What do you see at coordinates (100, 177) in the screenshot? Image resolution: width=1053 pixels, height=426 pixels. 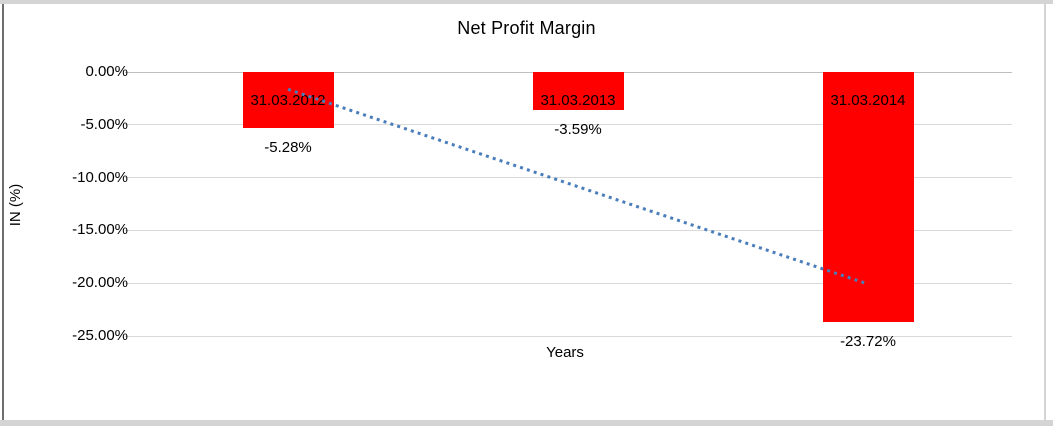 I see `y-axis-tick-label: -10.00%` at bounding box center [100, 177].